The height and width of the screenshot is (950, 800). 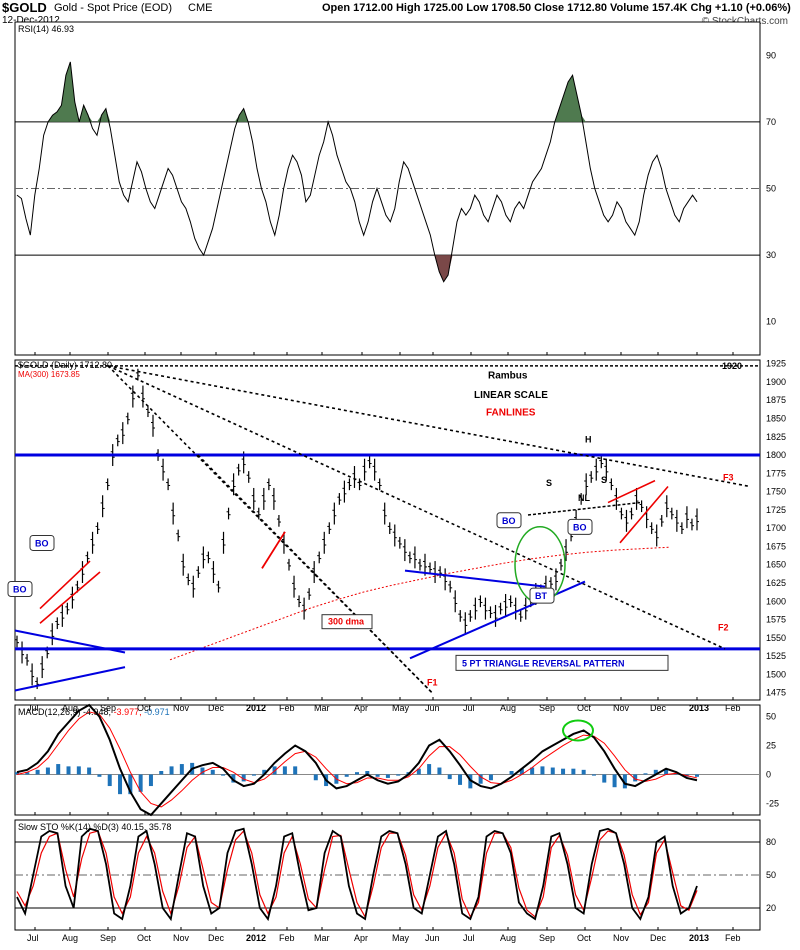 What do you see at coordinates (387, 760) in the screenshot?
I see `panel-frame-macd` at bounding box center [387, 760].